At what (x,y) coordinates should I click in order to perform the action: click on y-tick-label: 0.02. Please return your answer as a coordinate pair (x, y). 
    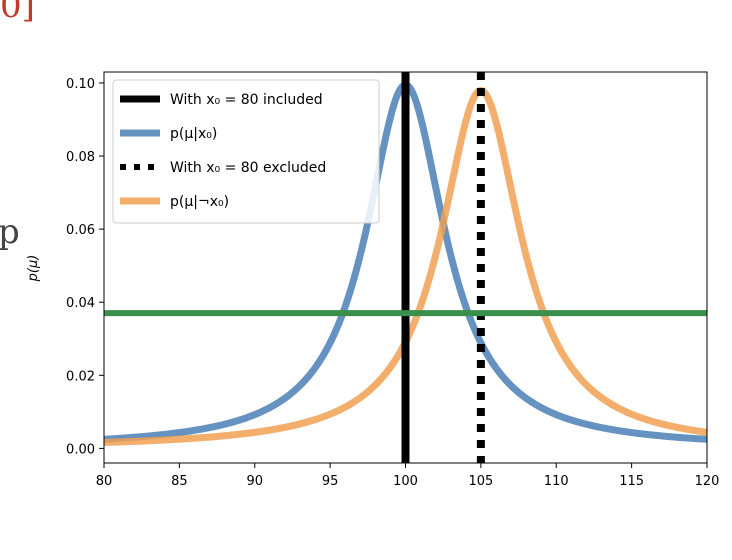
    Looking at the image, I should click on (80, 376).